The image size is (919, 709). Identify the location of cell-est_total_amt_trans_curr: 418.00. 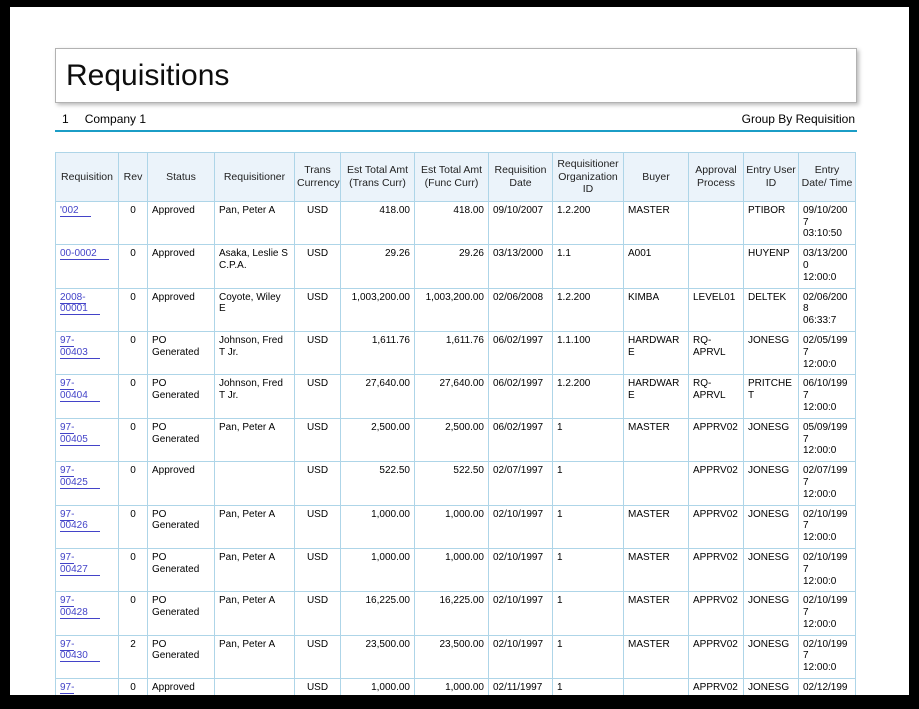
(377, 223).